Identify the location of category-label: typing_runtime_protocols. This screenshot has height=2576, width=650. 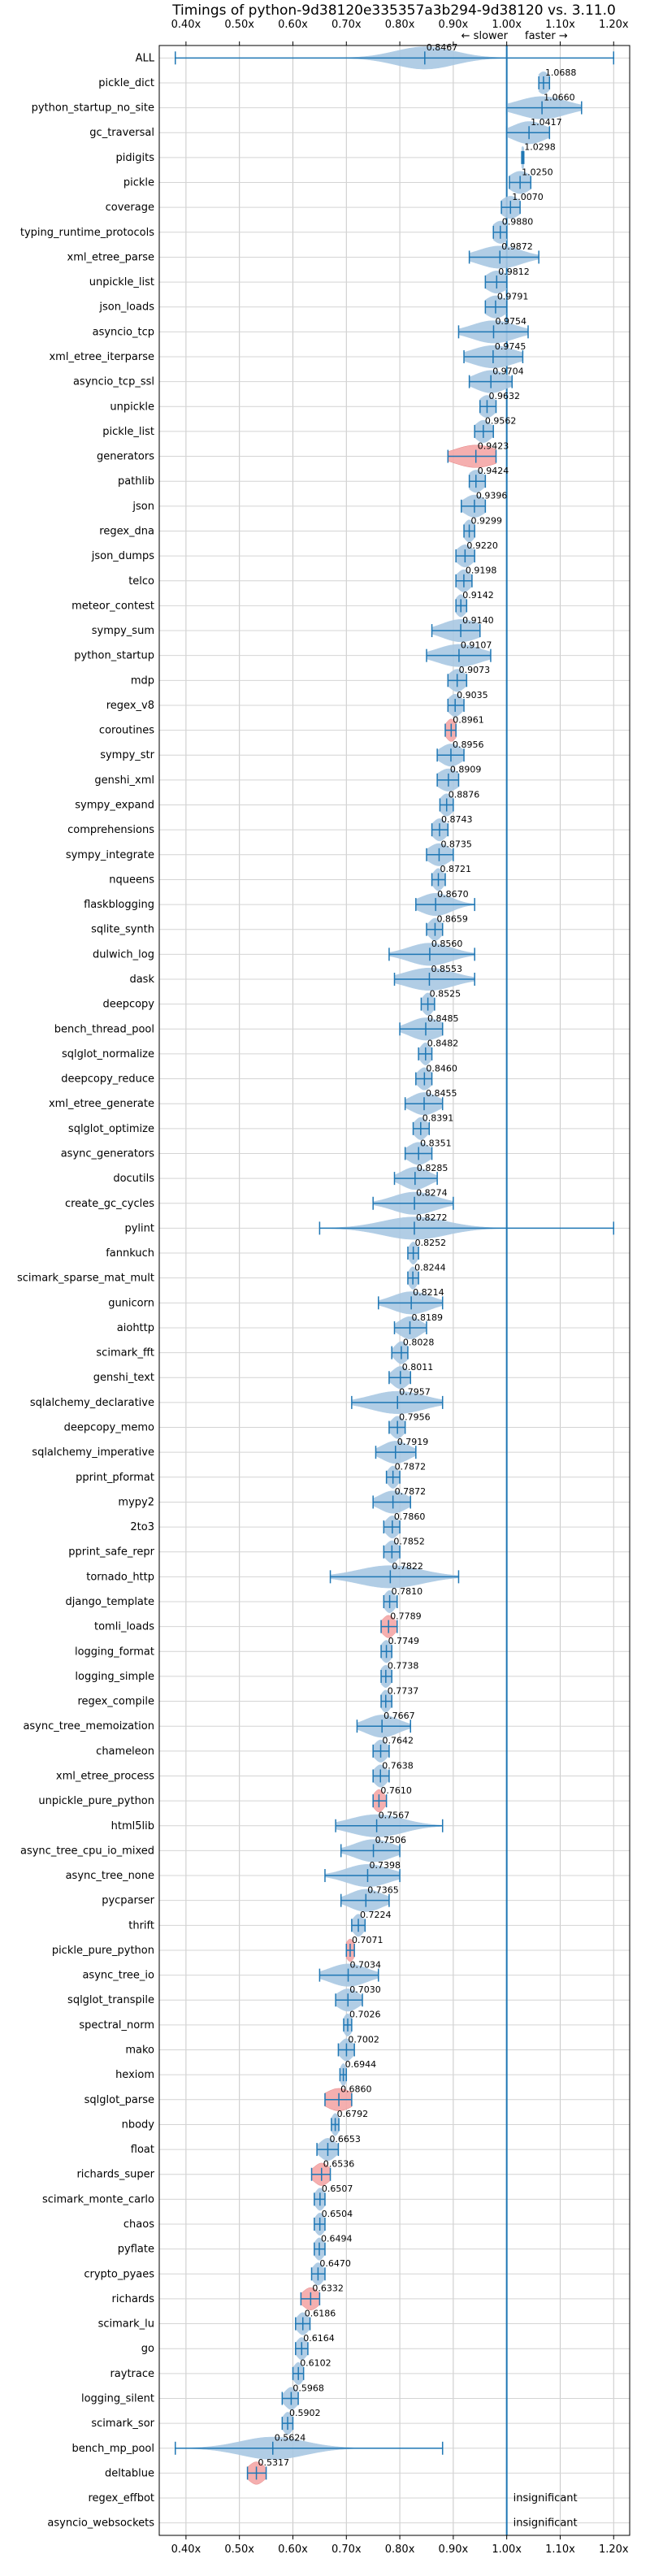
(87, 233).